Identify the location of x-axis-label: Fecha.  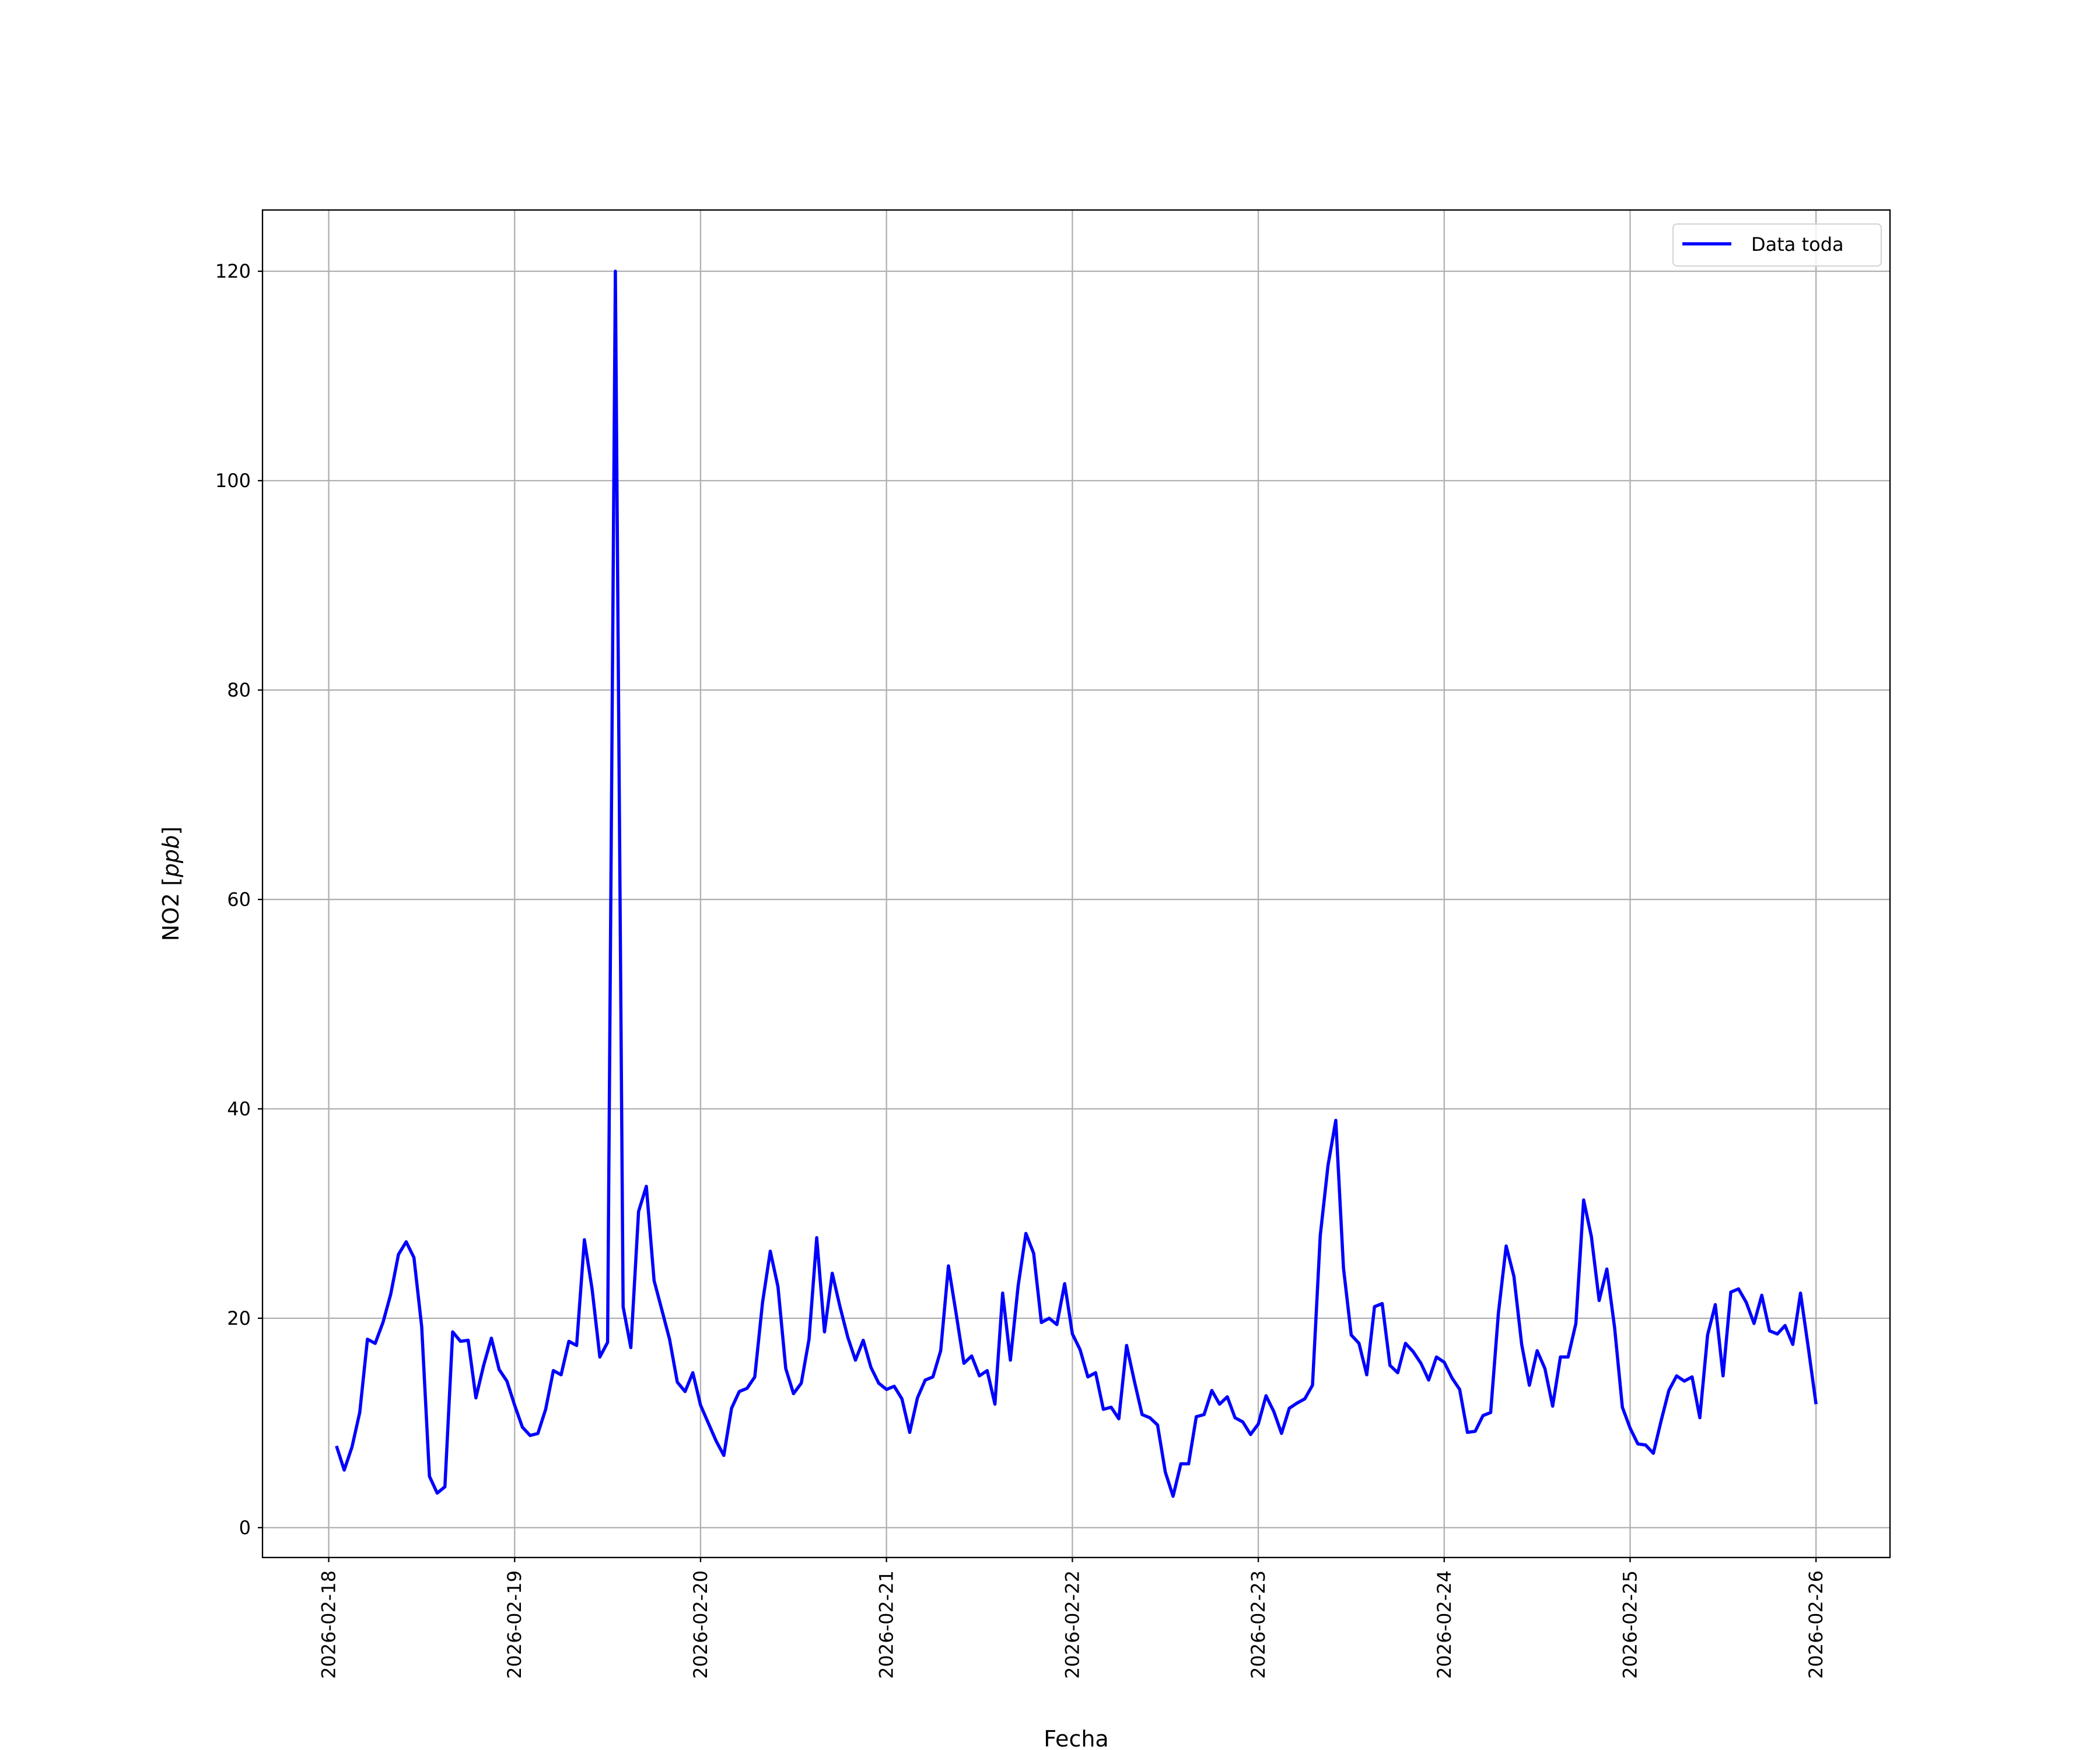
(1076, 1738).